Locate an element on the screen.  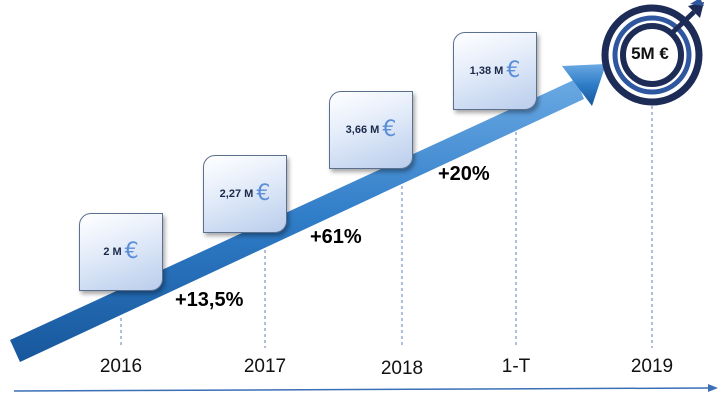
period-label-2016: 2016 is located at coordinates (121, 366).